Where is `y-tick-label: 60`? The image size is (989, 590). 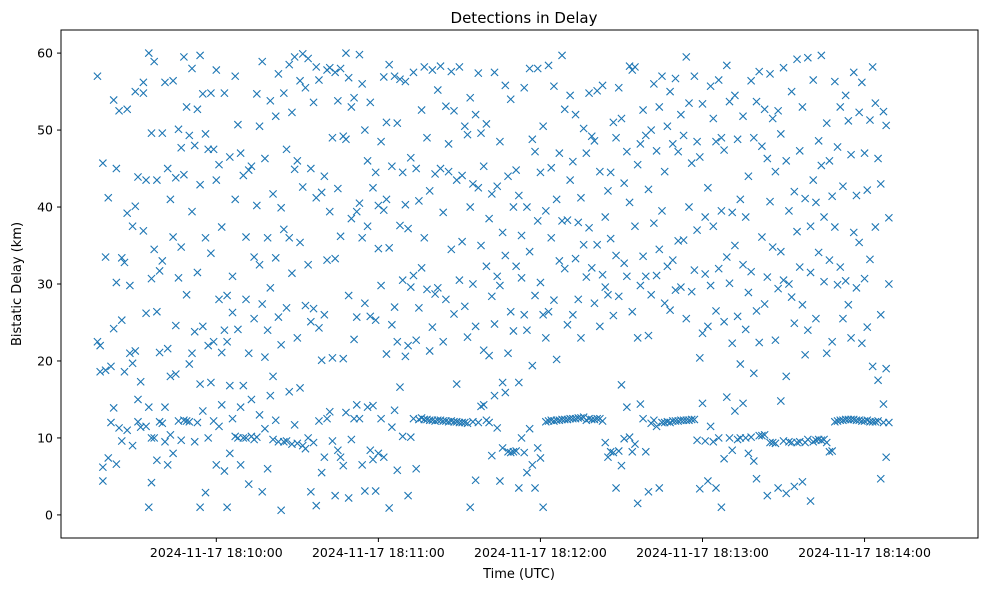
y-tick-label: 60 is located at coordinates (45, 53).